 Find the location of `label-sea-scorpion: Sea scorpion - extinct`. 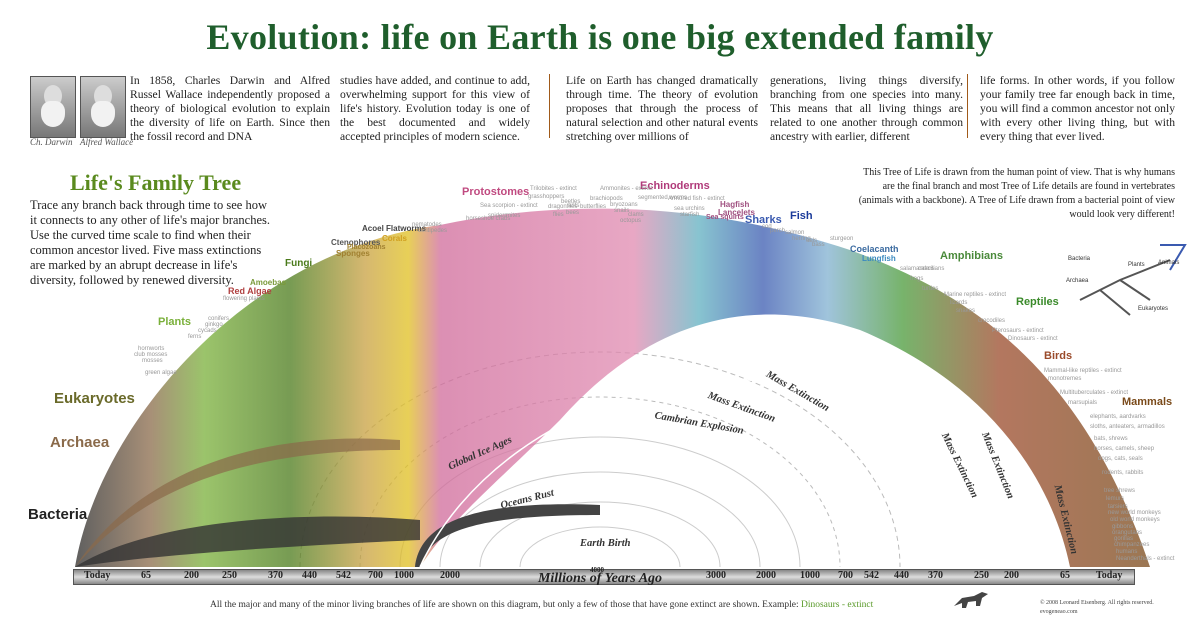

label-sea-scorpion: Sea scorpion - extinct is located at coordinates (509, 206).